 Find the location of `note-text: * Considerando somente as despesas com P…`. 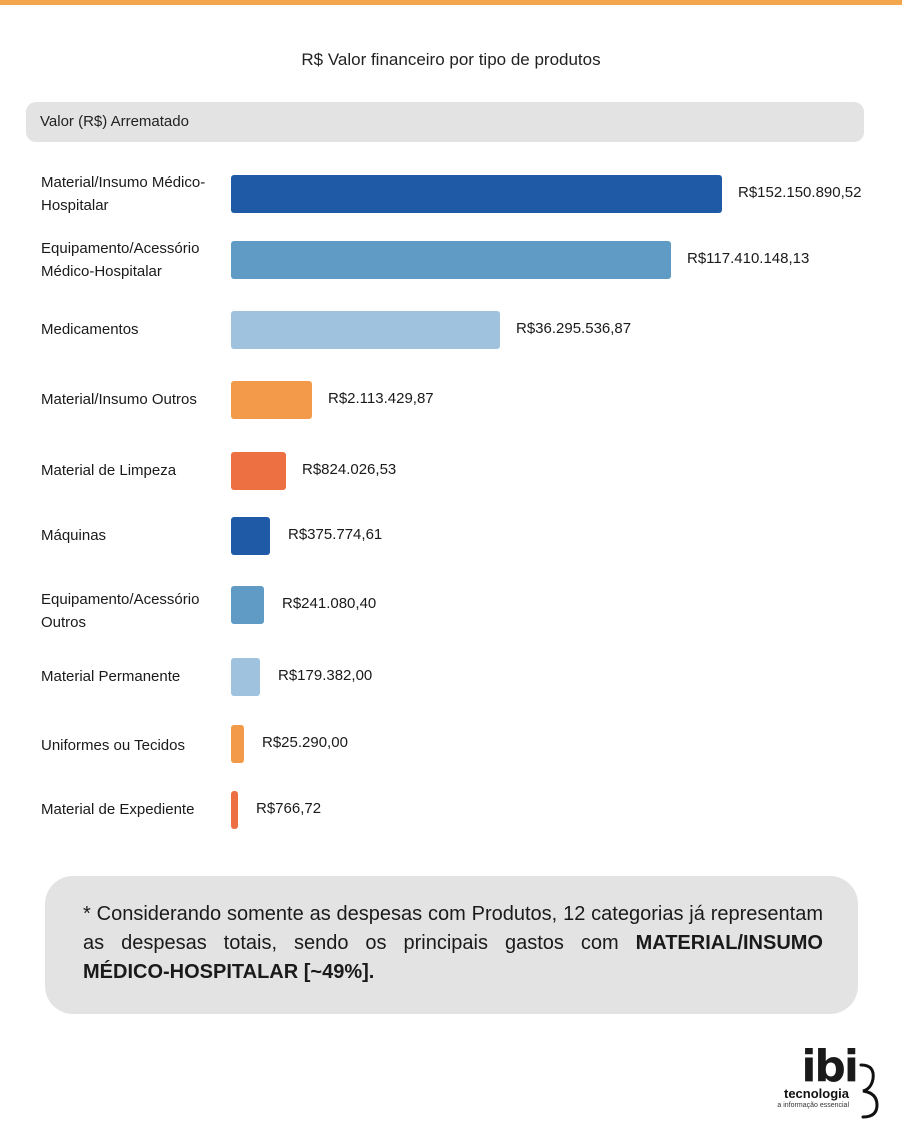

note-text: * Considerando somente as despesas com P… is located at coordinates (453, 943).